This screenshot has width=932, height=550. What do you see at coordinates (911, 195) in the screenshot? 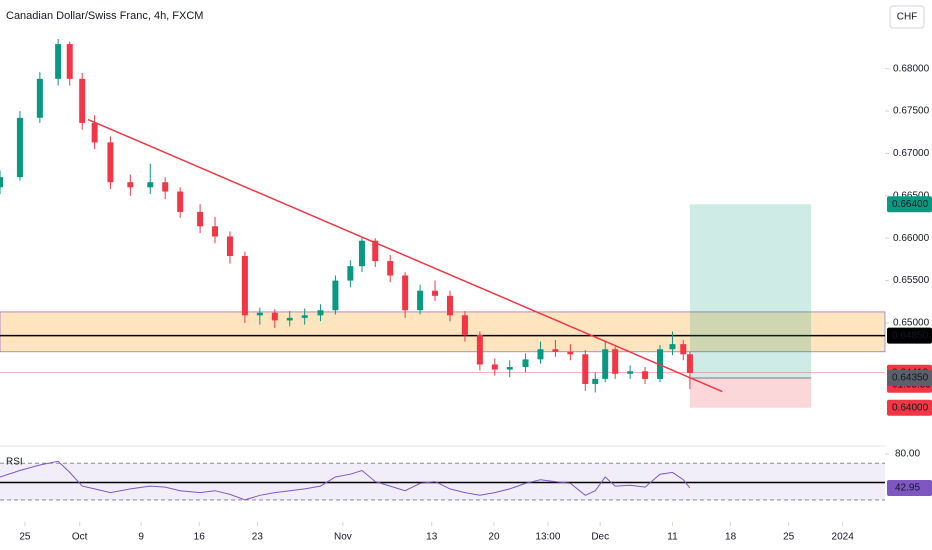
I see `y-tick-label: 0.66500` at bounding box center [911, 195].